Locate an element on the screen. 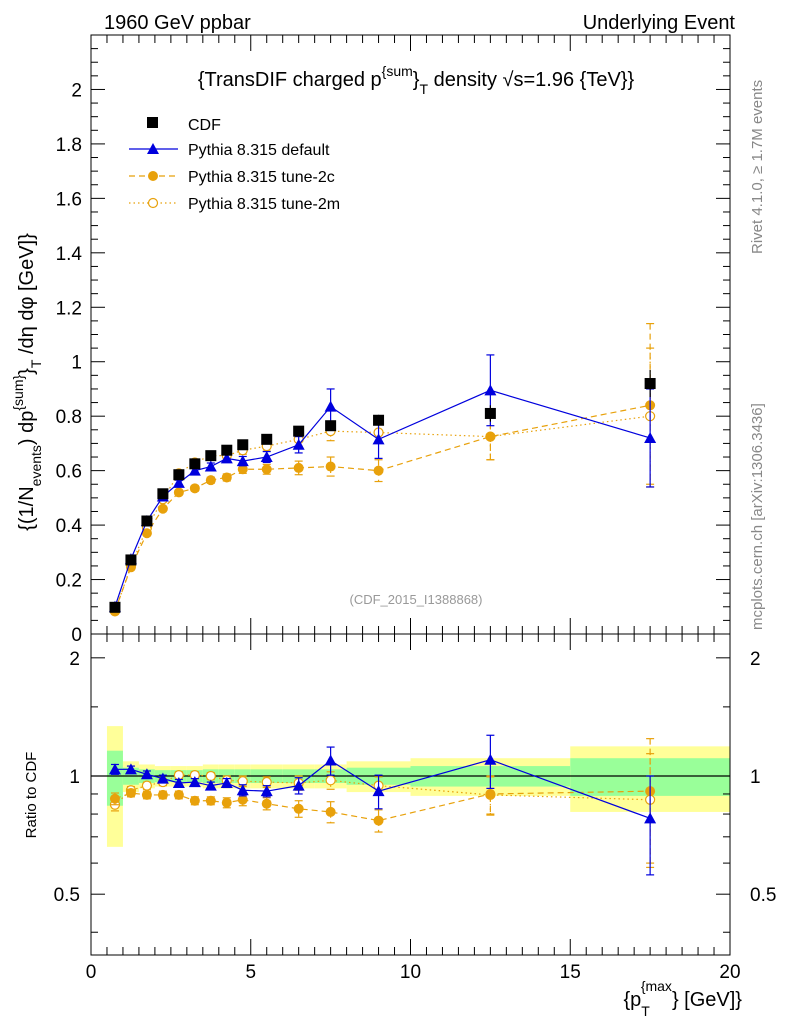 The height and width of the screenshot is (1024, 786). series-line-ratio-tune-2m is located at coordinates (382, 790).